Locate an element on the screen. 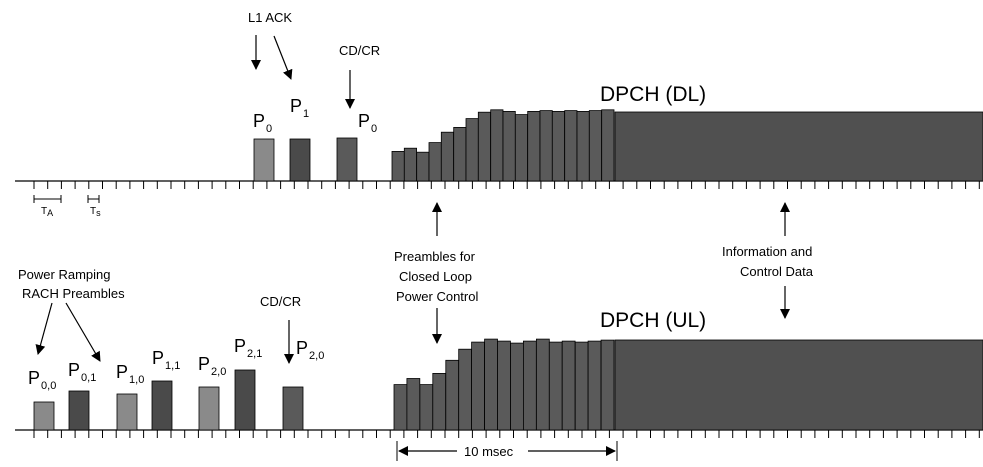 The height and width of the screenshot is (467, 983). info-label-line2: Control Data is located at coordinates (777, 271).